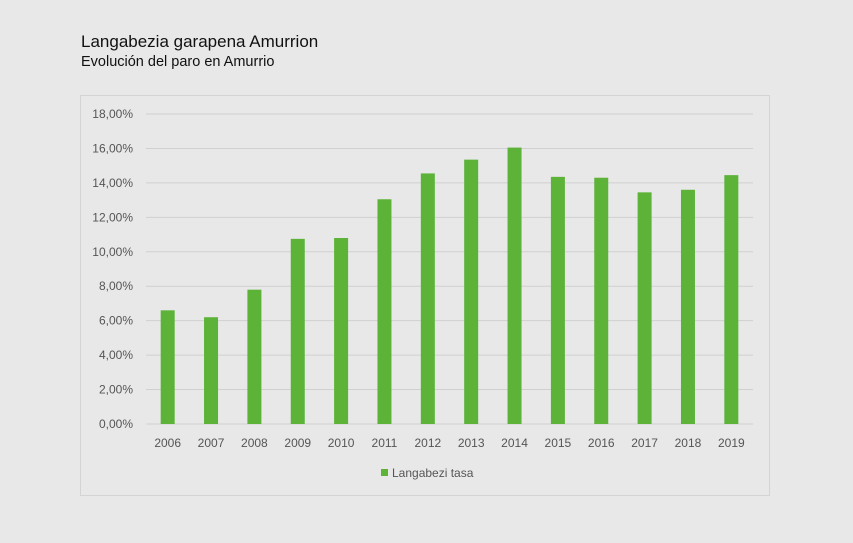 Image resolution: width=853 pixels, height=543 pixels. I want to click on x-tick-label: 2012, so click(427, 443).